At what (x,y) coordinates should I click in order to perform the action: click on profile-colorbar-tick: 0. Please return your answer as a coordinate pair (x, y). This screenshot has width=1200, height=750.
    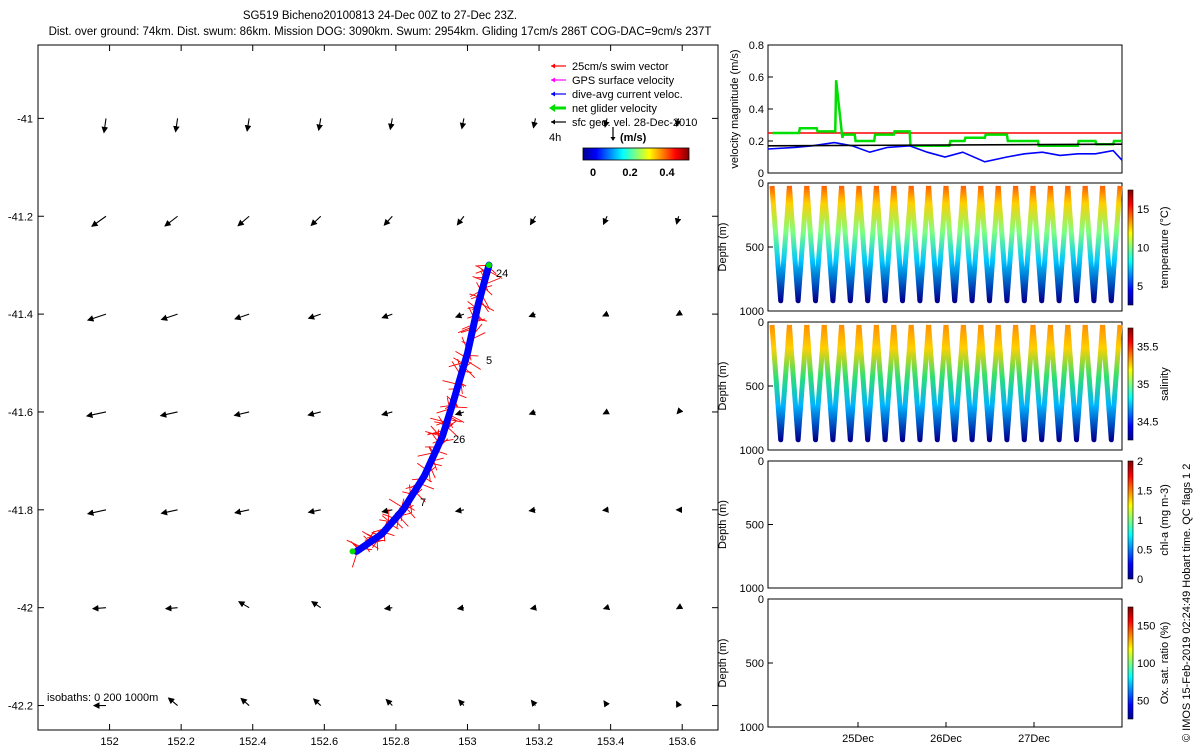
    Looking at the image, I should click on (1140, 580).